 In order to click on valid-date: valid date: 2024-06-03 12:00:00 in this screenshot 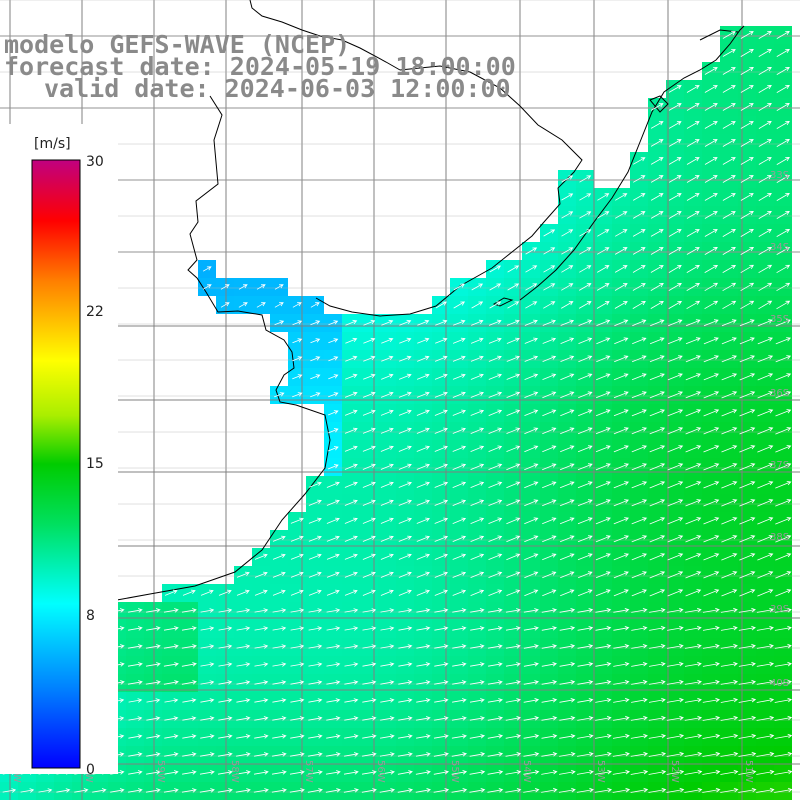, I will do `click(277, 88)`.